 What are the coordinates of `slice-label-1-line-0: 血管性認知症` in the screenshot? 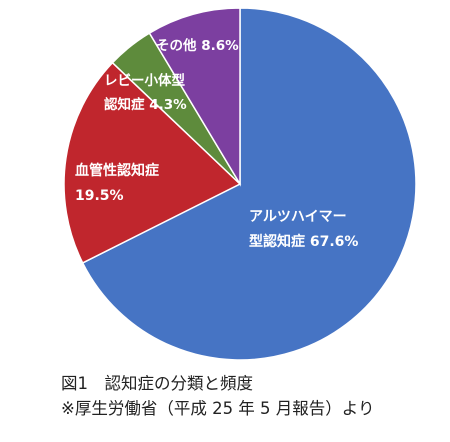 It's located at (117, 170).